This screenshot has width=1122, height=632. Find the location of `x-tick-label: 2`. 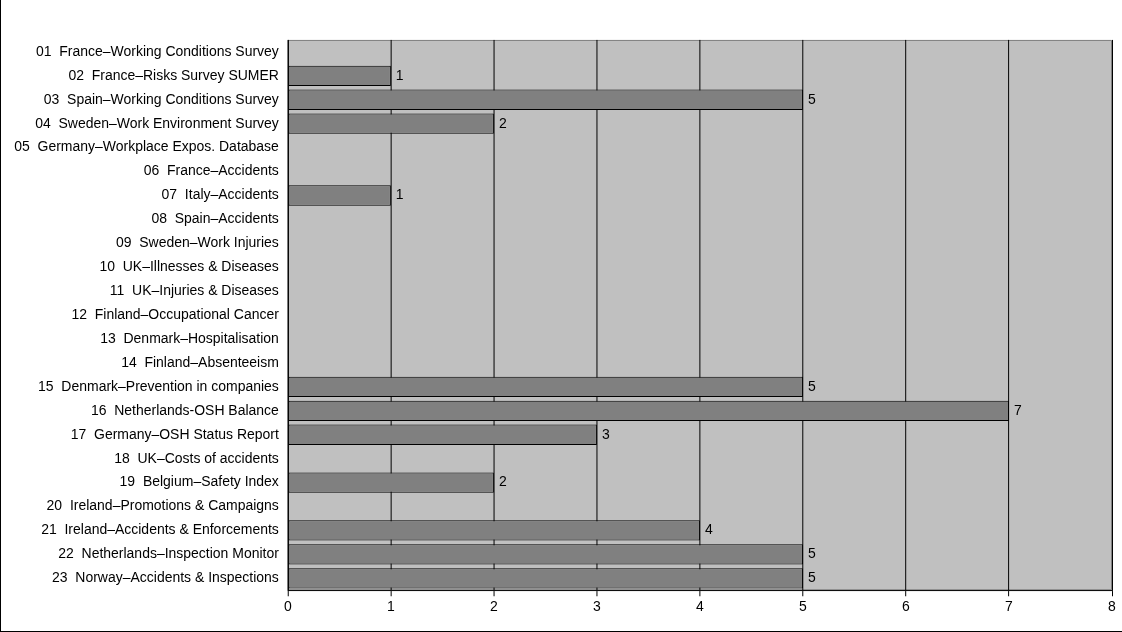

x-tick-label: 2 is located at coordinates (493, 606).